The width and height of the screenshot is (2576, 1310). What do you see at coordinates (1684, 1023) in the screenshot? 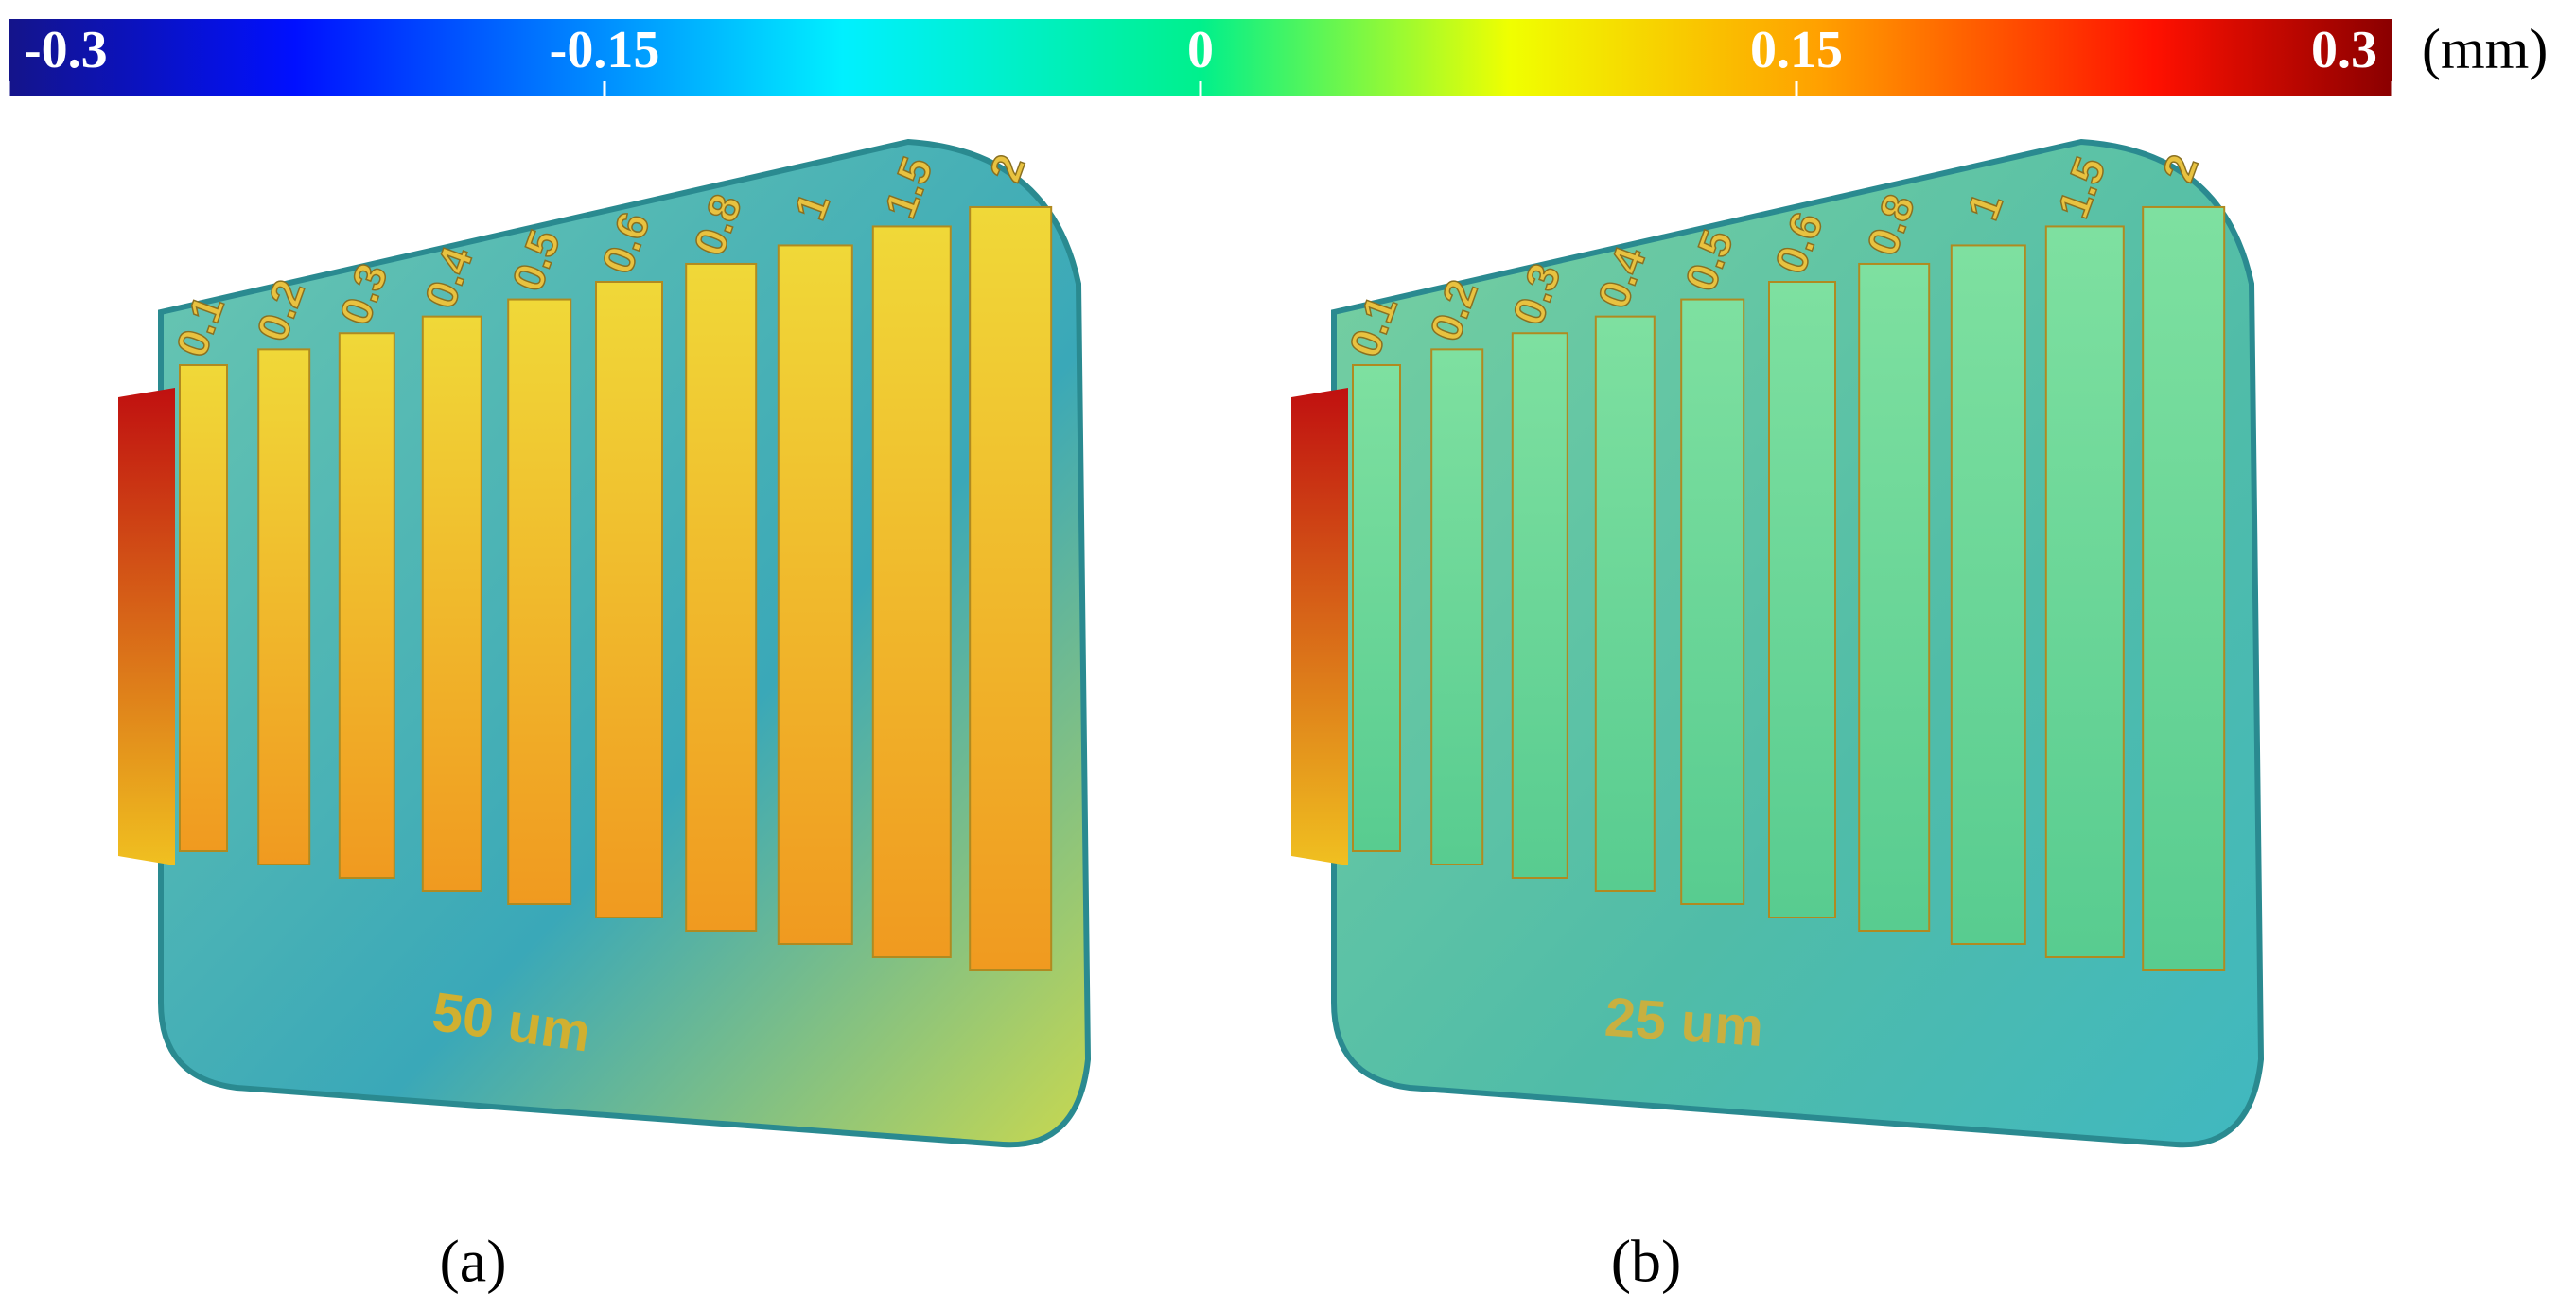
I see `specimen-caption: 25 um` at bounding box center [1684, 1023].